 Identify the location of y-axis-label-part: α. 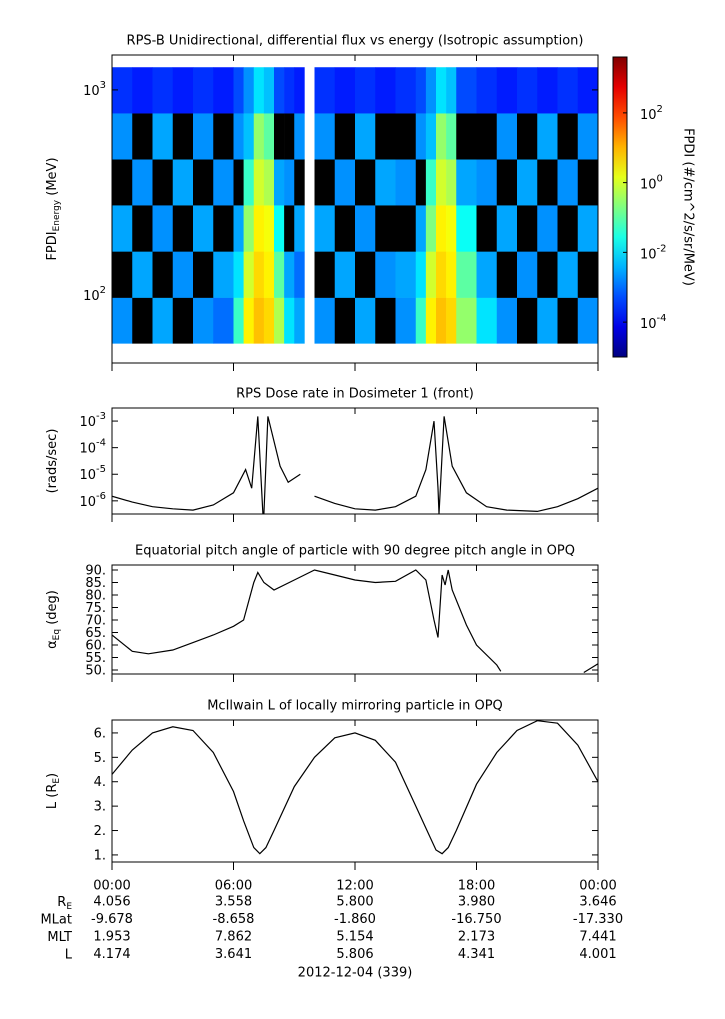
(52, 644).